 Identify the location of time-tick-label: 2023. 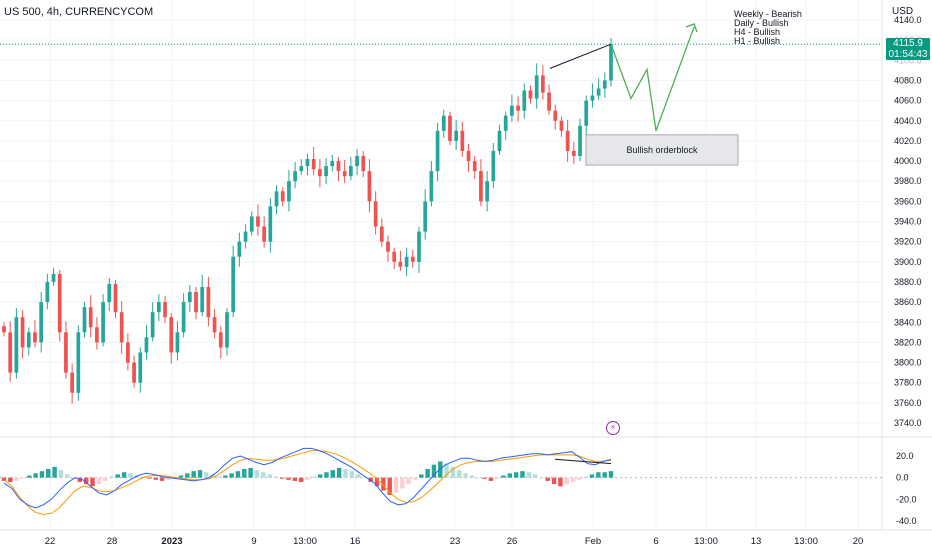
(171, 541).